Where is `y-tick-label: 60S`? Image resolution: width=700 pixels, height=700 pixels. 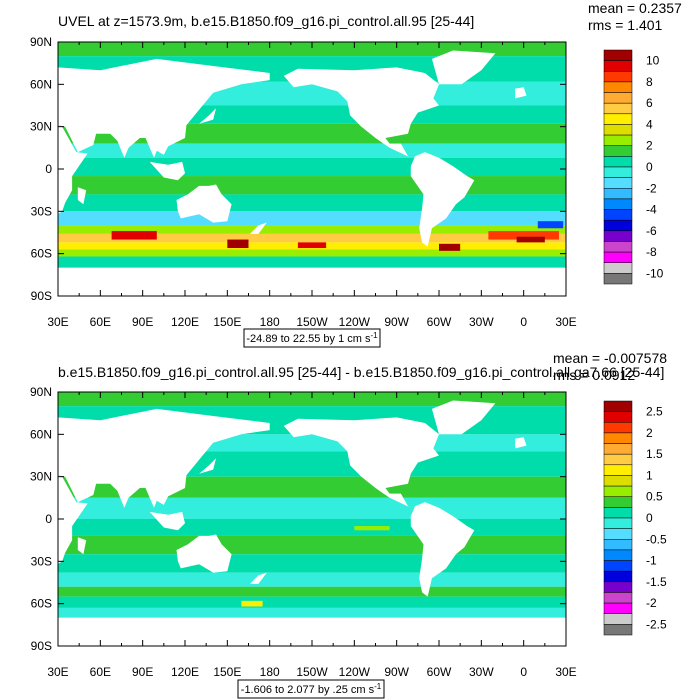 y-tick-label: 60S is located at coordinates (41, 254).